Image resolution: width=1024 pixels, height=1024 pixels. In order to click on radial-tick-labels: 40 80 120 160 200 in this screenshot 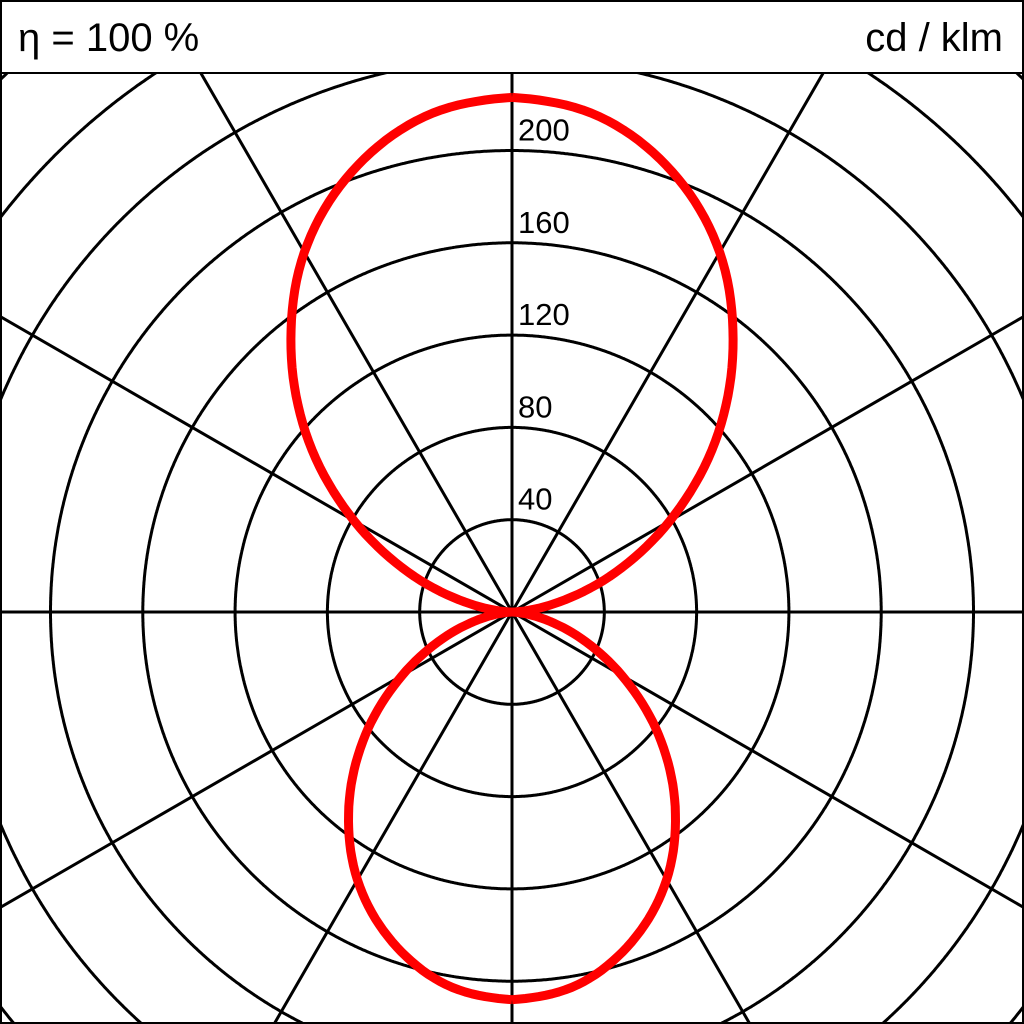, I will do `click(544, 315)`.